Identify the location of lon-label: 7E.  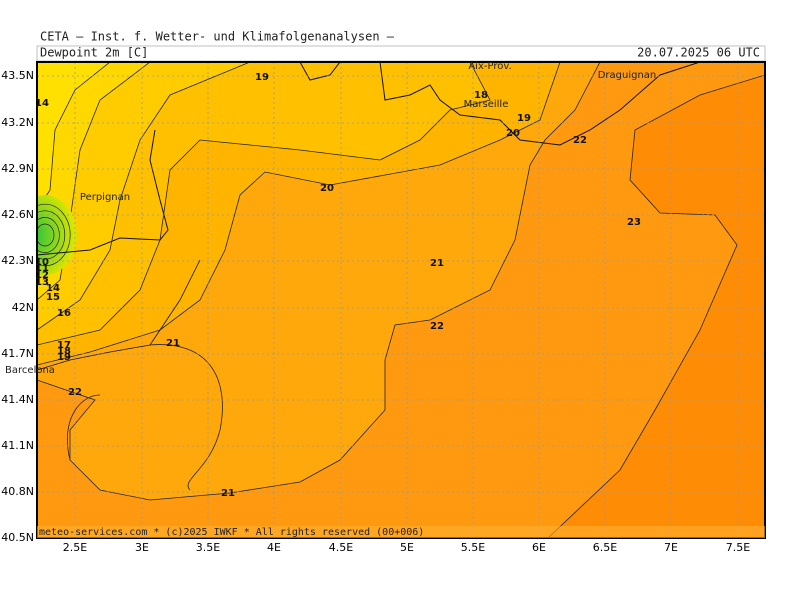
(671, 547).